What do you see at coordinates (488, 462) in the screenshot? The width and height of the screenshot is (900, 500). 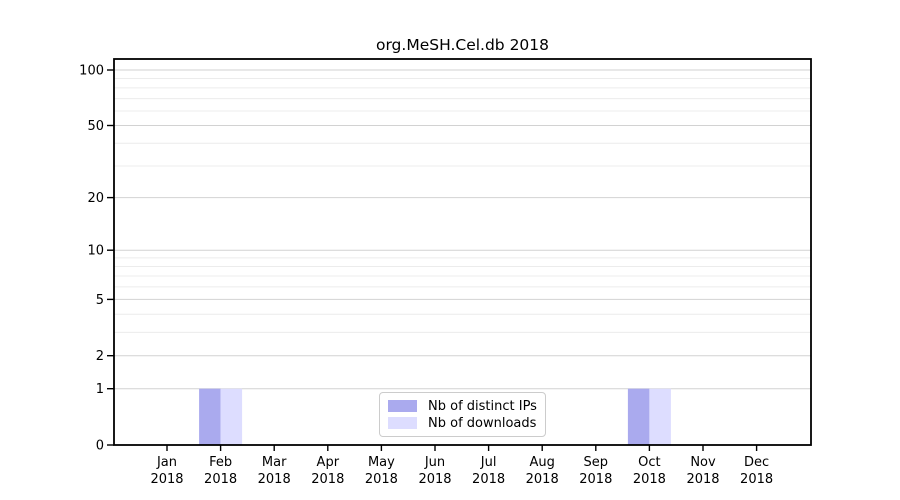 I see `x-tick-label-month: Jul` at bounding box center [488, 462].